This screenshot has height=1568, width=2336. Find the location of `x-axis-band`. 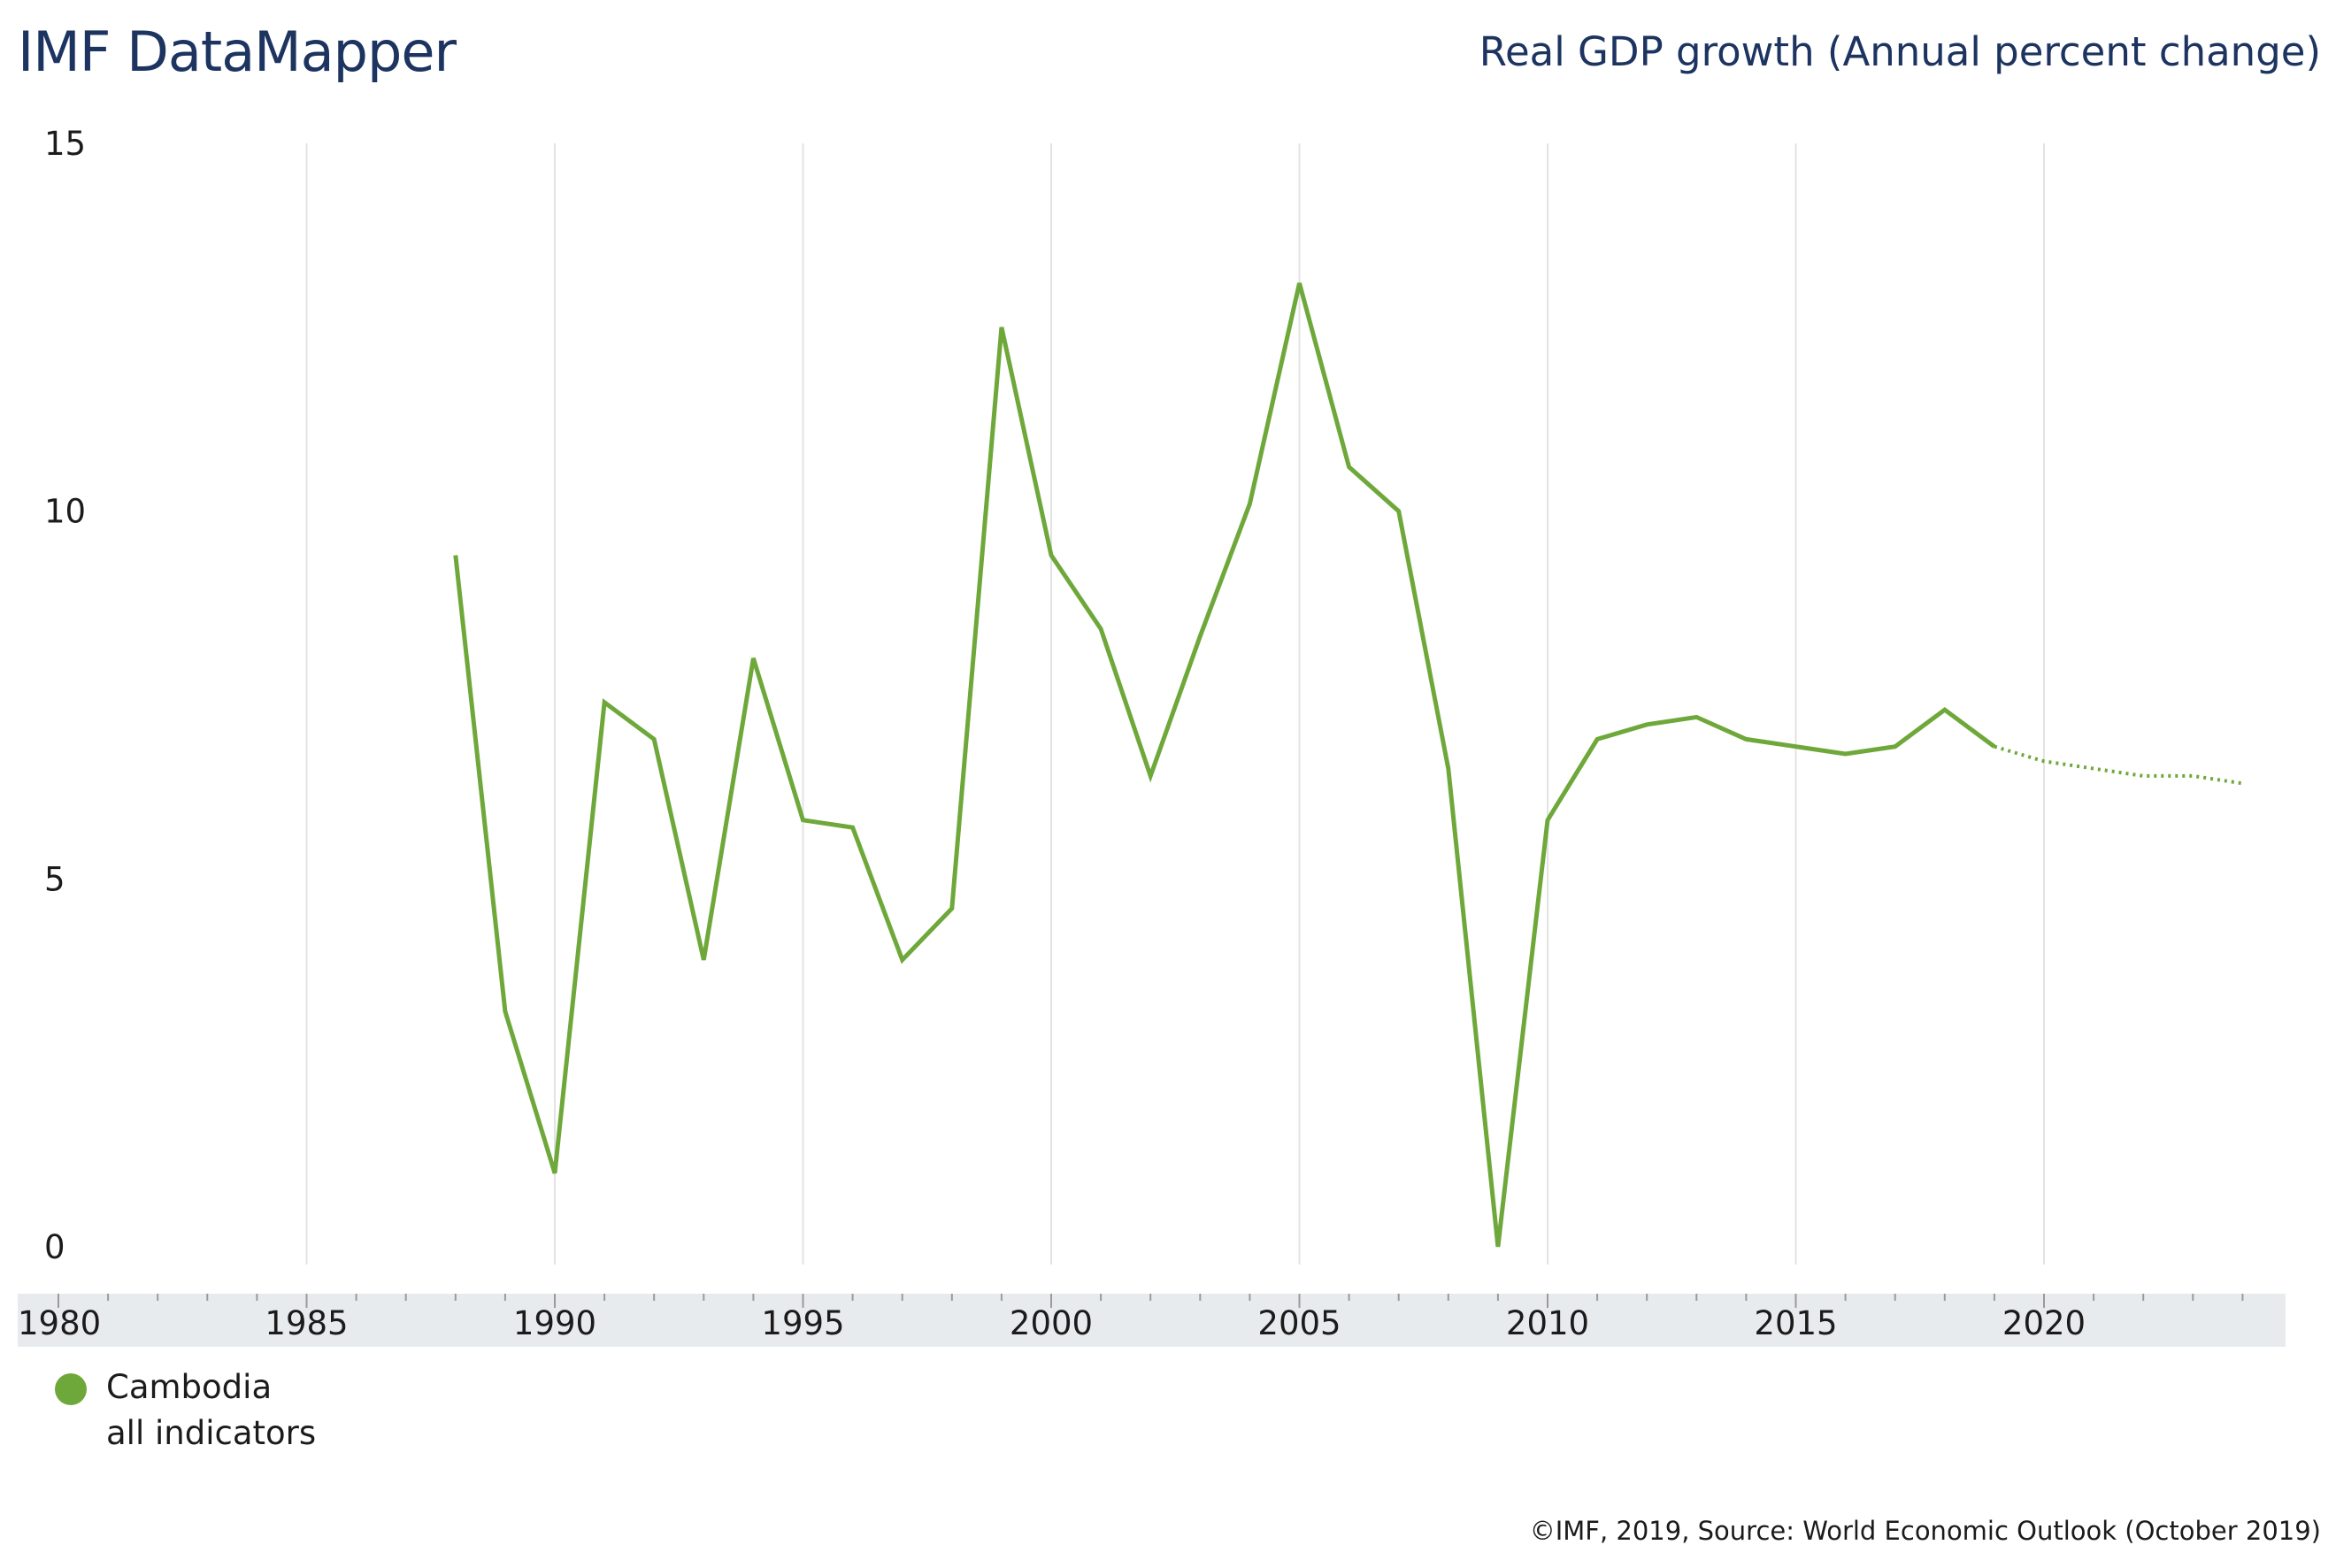

x-axis-band is located at coordinates (1152, 1320).